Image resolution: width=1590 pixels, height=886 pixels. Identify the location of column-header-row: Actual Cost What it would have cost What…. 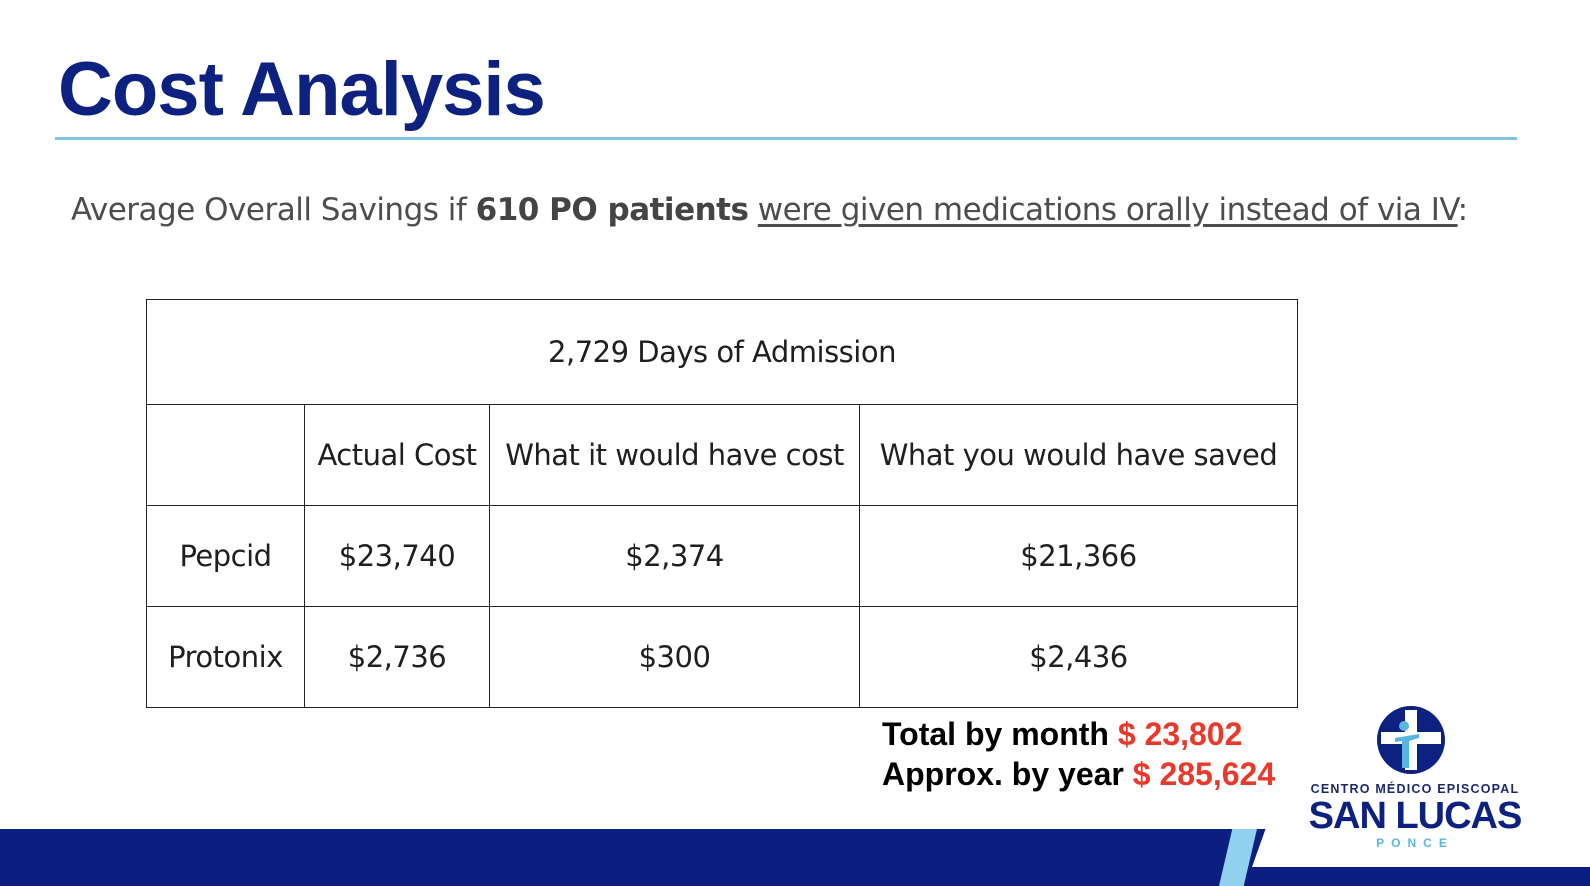
(722, 455).